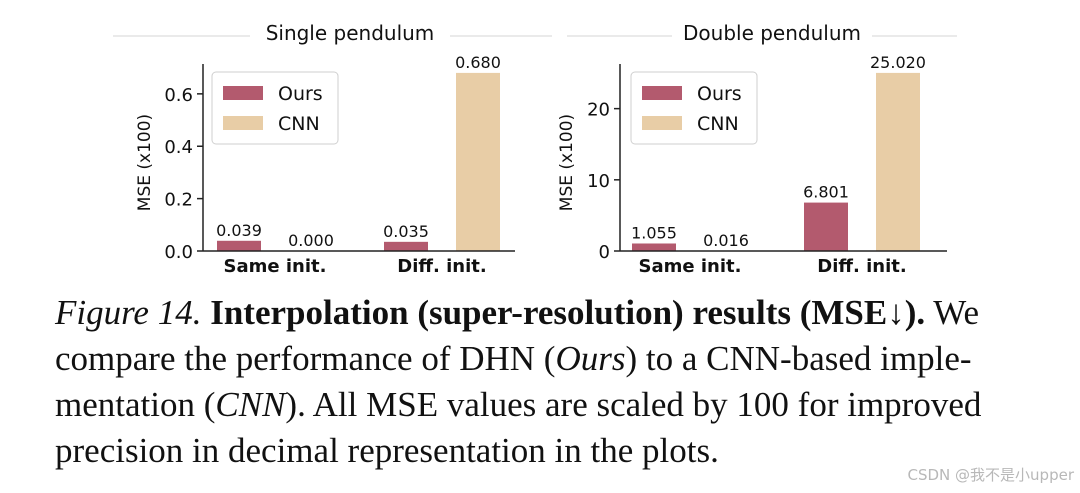 Image resolution: width=1080 pixels, height=493 pixels. What do you see at coordinates (350, 33) in the screenshot?
I see `chart-title: Single pendulum` at bounding box center [350, 33].